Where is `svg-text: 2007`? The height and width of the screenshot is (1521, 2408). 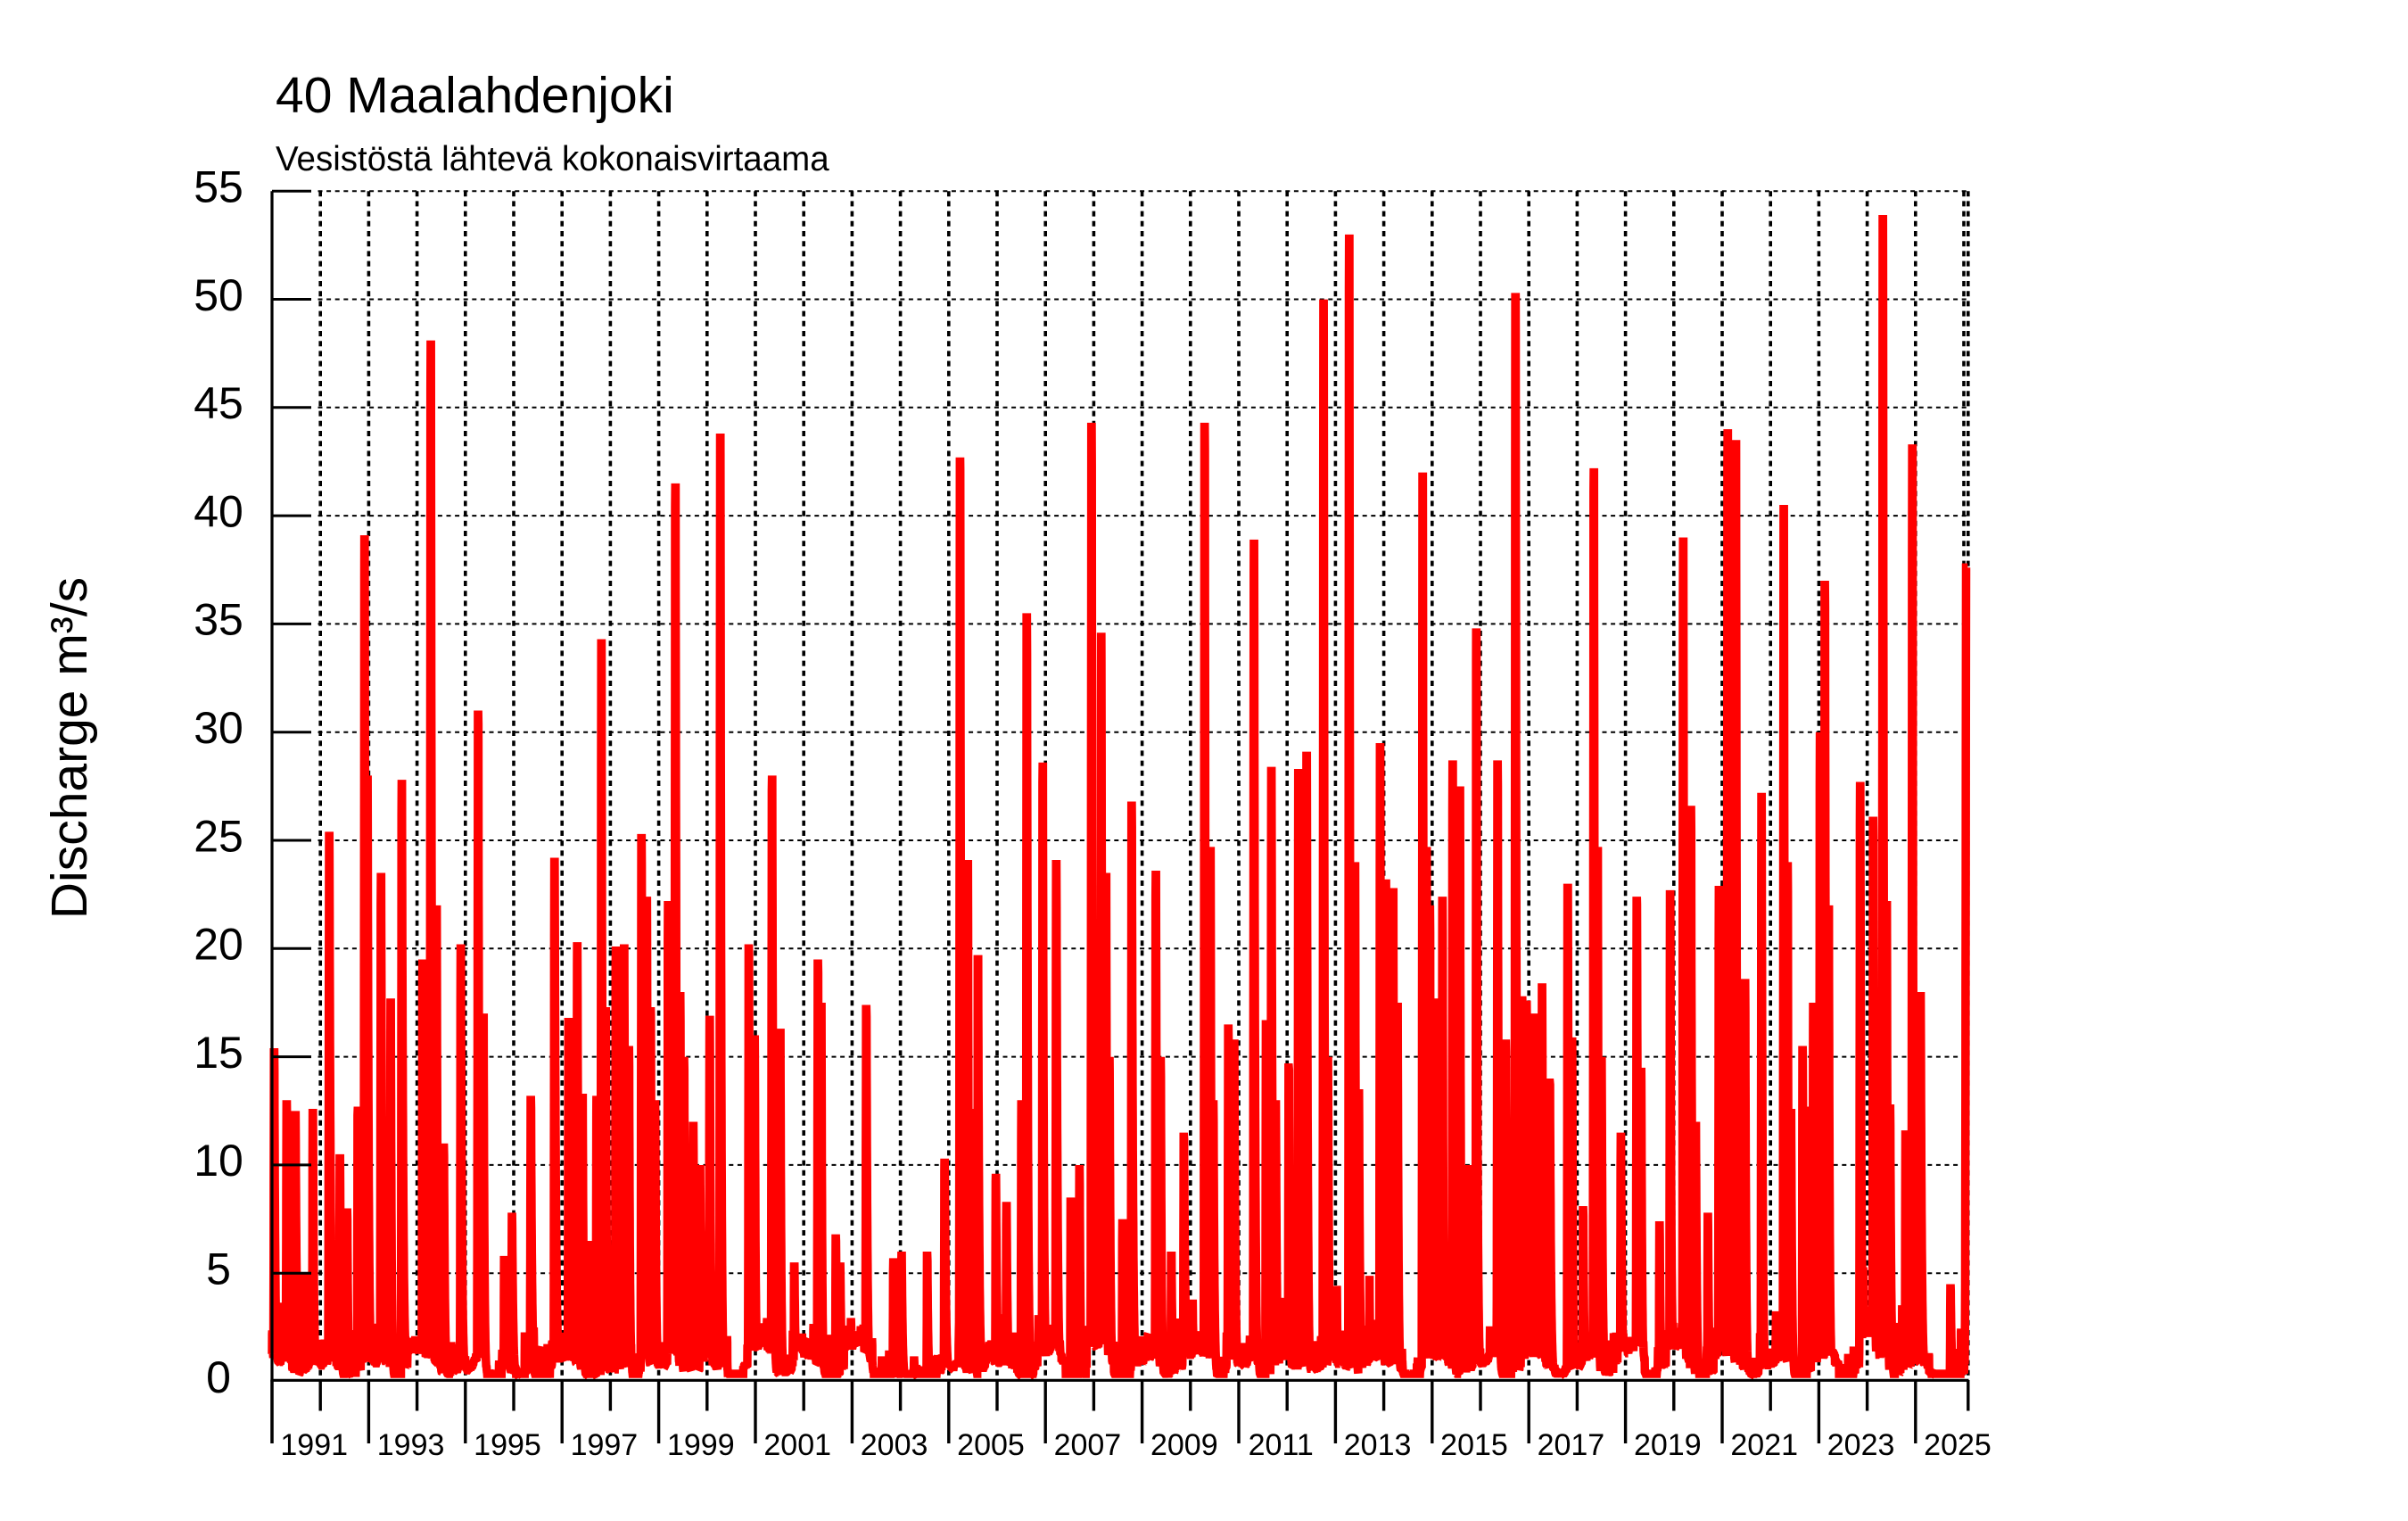
svg-text: 2007 is located at coordinates (1088, 1445).